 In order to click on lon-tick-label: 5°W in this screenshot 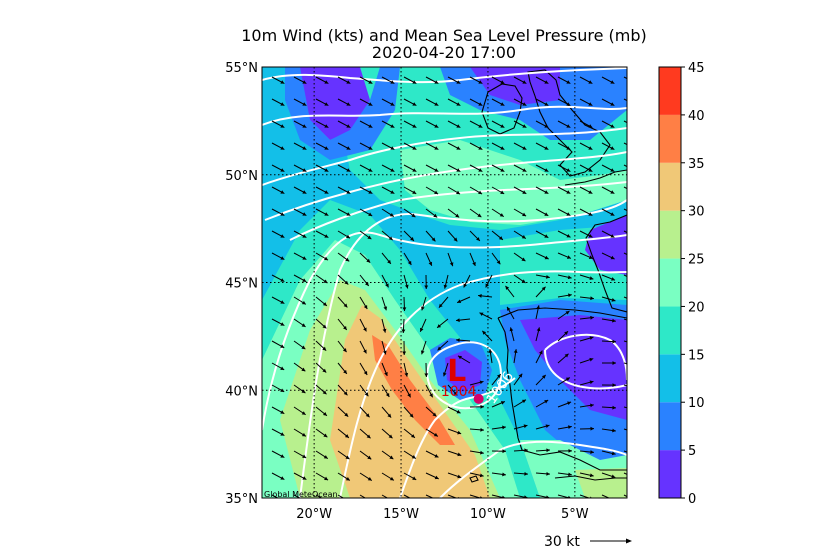, I will do `click(575, 514)`.